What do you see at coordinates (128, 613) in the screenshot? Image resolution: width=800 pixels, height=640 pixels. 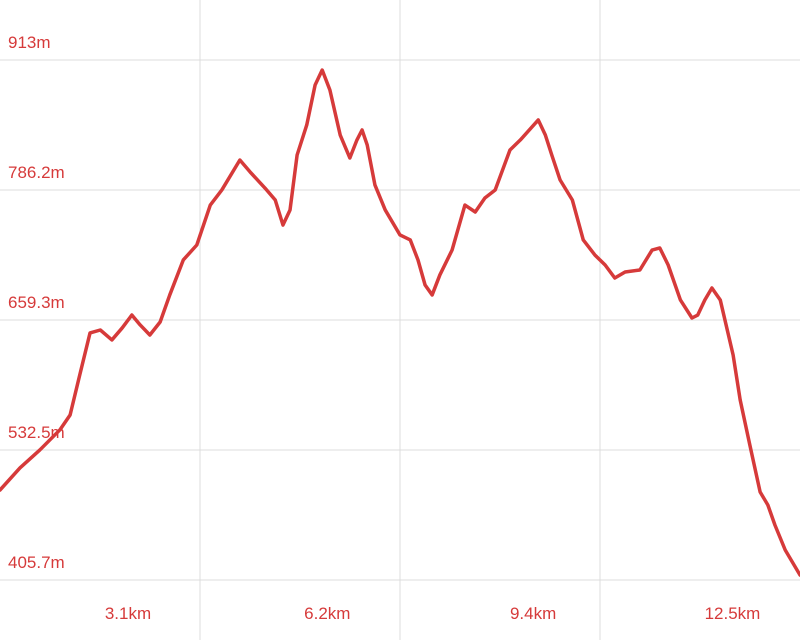 I see `x-tick-label: 3.1km` at bounding box center [128, 613].